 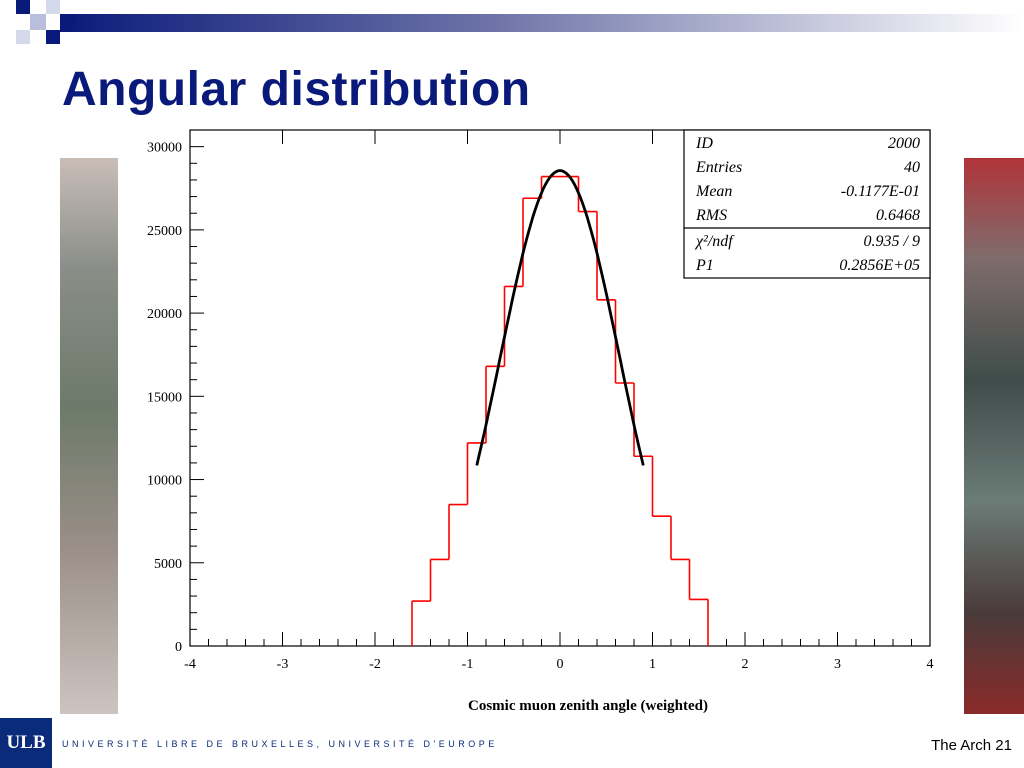 What do you see at coordinates (704, 143) in the screenshot?
I see `stats-label: ID` at bounding box center [704, 143].